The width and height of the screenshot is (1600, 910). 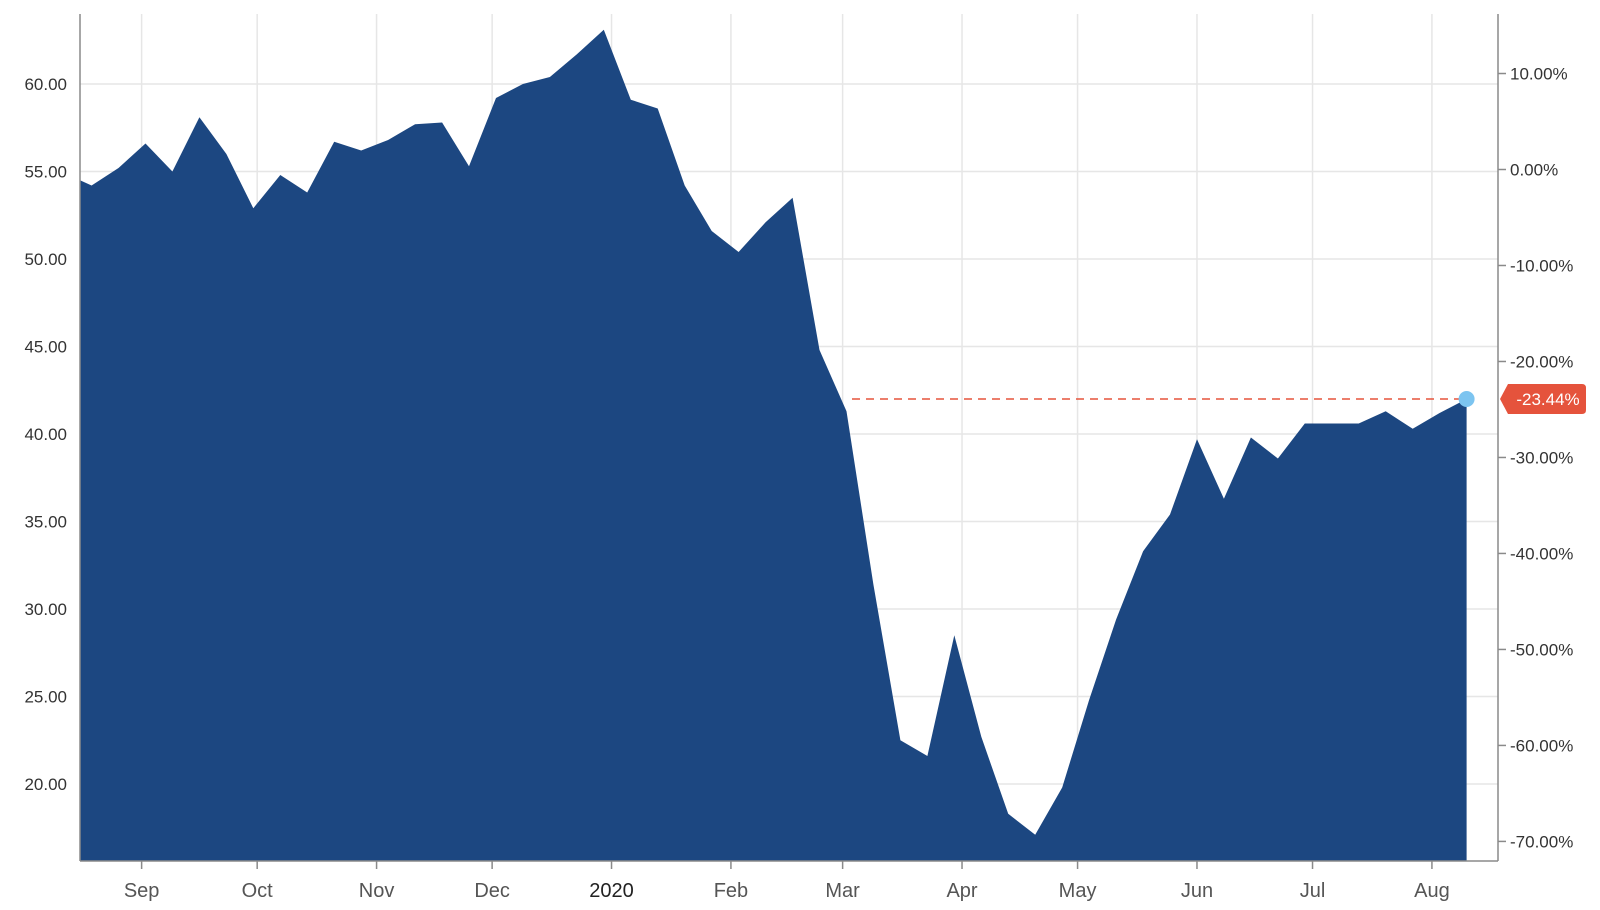 What do you see at coordinates (787, 881) in the screenshot?
I see `x-axis-ticks: Sep Oct Nov Dec 2020 Feb Mar Apr May Jun Jul Aug` at bounding box center [787, 881].